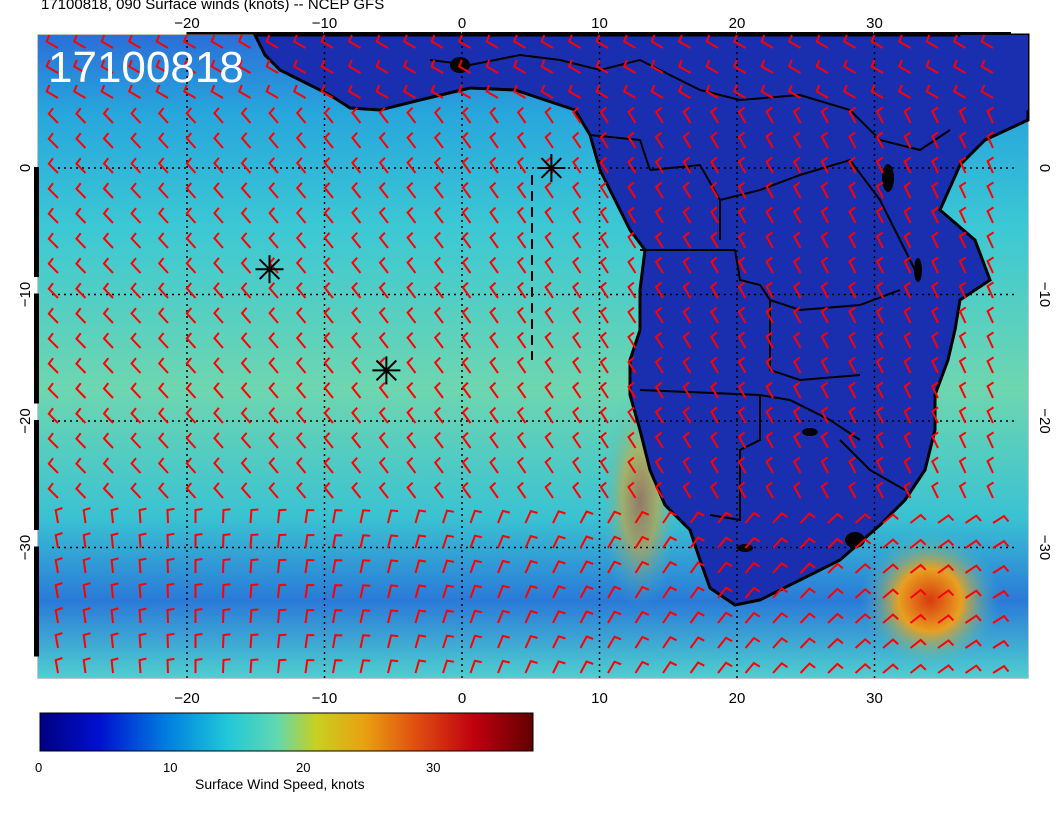 This screenshot has height=816, width=1056. Describe the element at coordinates (25, 420) in the screenshot. I see `lat-tick-label-left: −20` at that location.